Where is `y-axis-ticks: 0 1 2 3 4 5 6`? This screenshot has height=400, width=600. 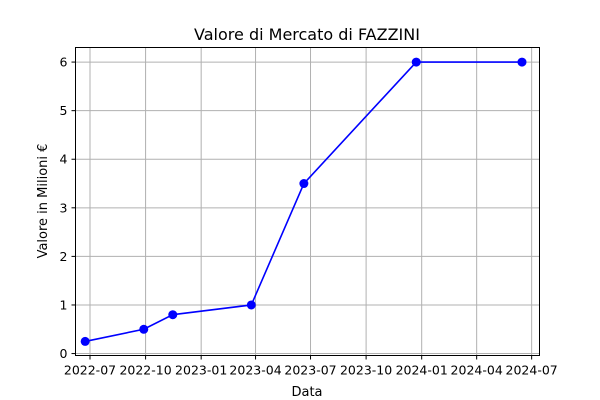
y-axis-ticks: 0 1 2 3 4 5 6 is located at coordinates (68, 208).